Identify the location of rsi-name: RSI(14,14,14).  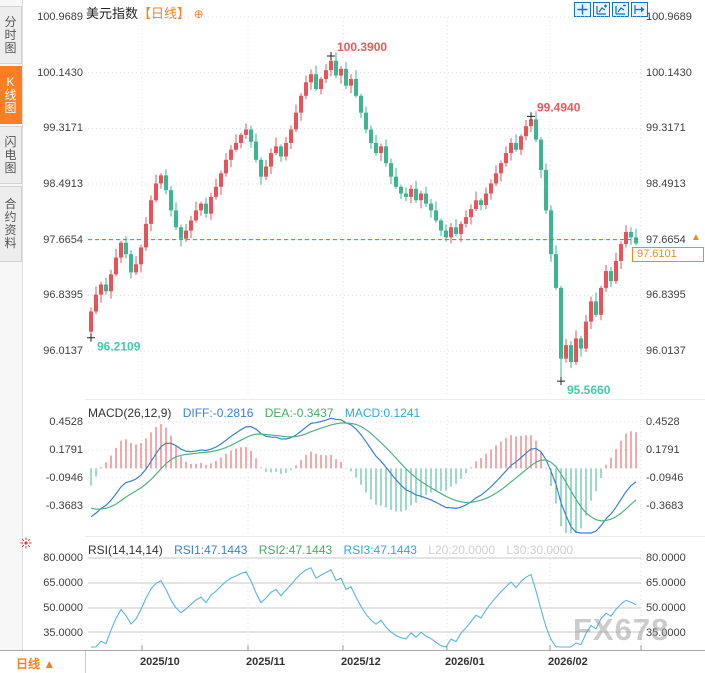
(125, 550).